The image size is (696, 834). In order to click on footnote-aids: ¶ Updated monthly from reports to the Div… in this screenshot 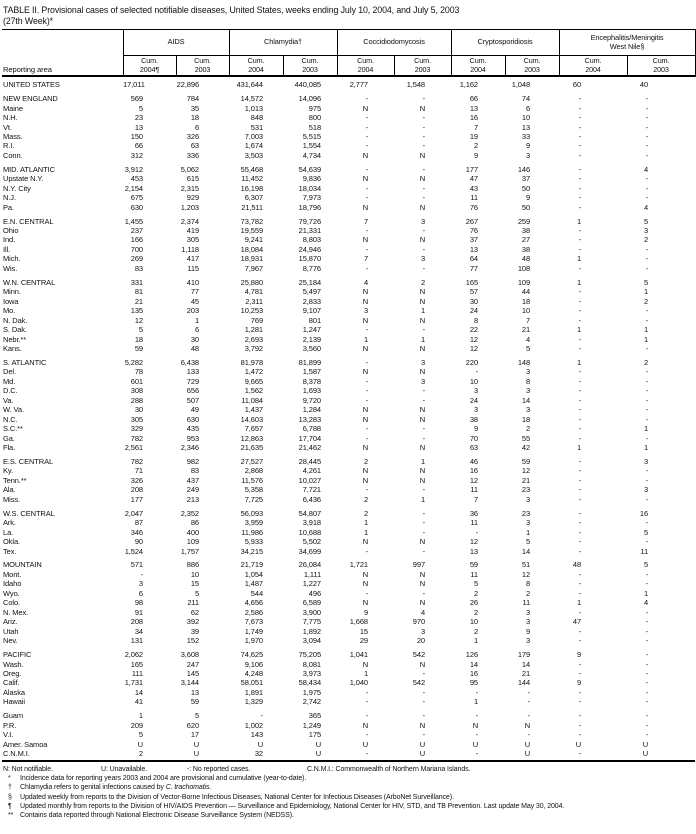, I will do `click(311, 807)`.